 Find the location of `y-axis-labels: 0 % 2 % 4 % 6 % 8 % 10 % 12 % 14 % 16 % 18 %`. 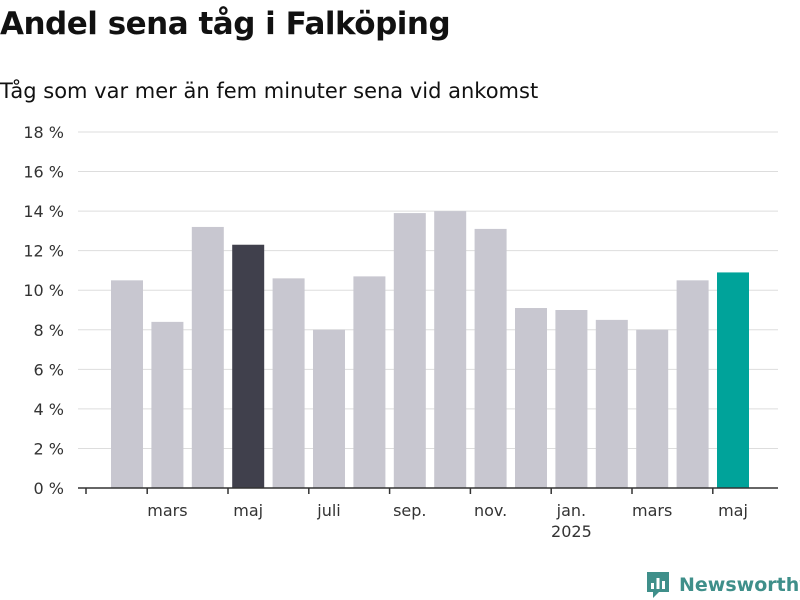

y-axis-labels: 0 % 2 % 4 % 6 % 8 % 10 % 12 % 14 % 16 % 18 % is located at coordinates (43, 310).